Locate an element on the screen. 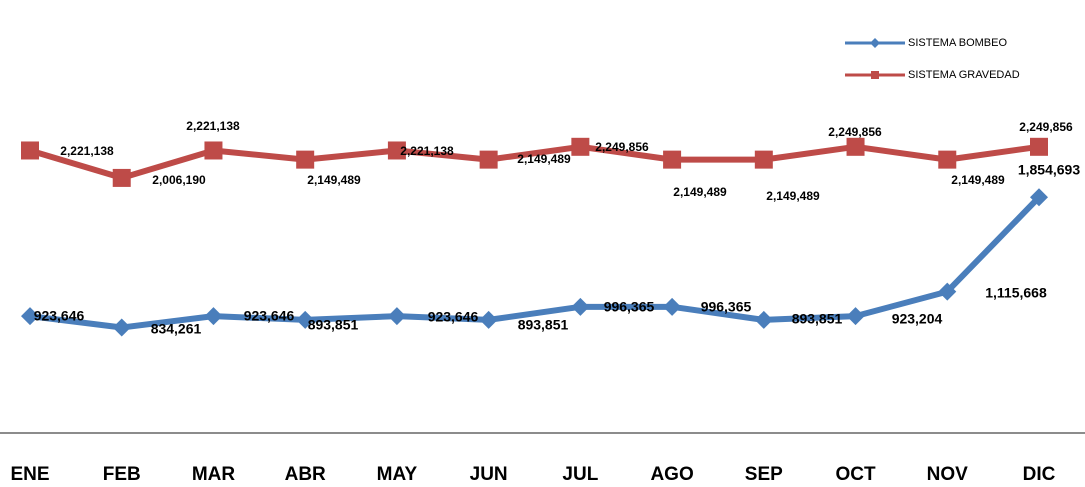  x-tick-label: FEB is located at coordinates (122, 474).